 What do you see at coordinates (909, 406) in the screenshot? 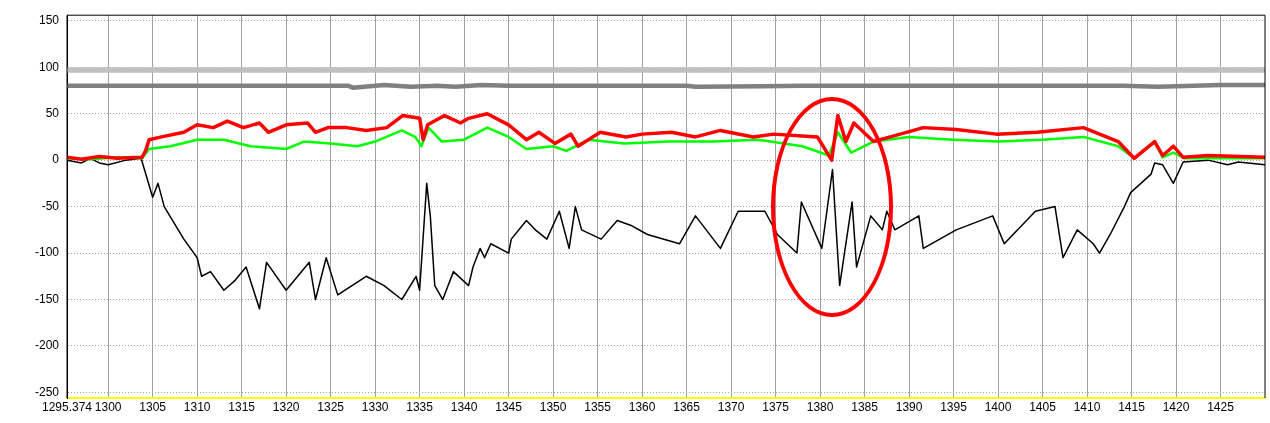
I see `x-tick-label: 1390` at bounding box center [909, 406].